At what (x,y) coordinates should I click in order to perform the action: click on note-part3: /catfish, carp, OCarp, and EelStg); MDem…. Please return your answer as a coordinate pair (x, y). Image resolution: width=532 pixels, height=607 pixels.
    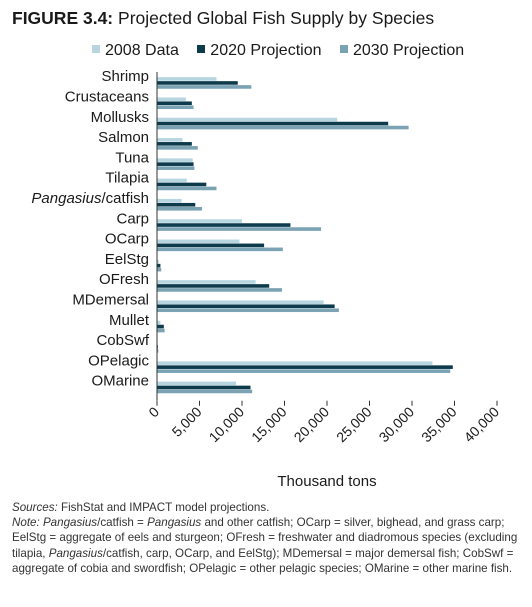
    Looking at the image, I should click on (263, 560).